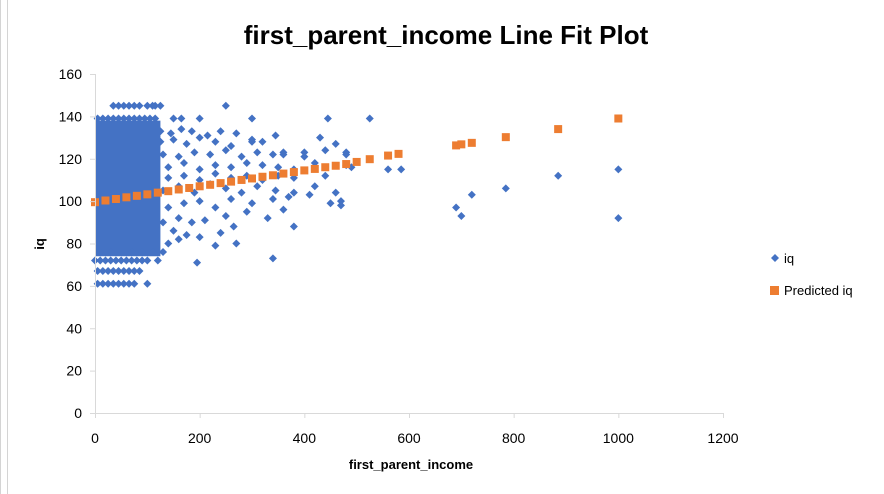 The image size is (884, 494). Describe the element at coordinates (305, 438) in the screenshot. I see `x-tick-label: 400` at that location.